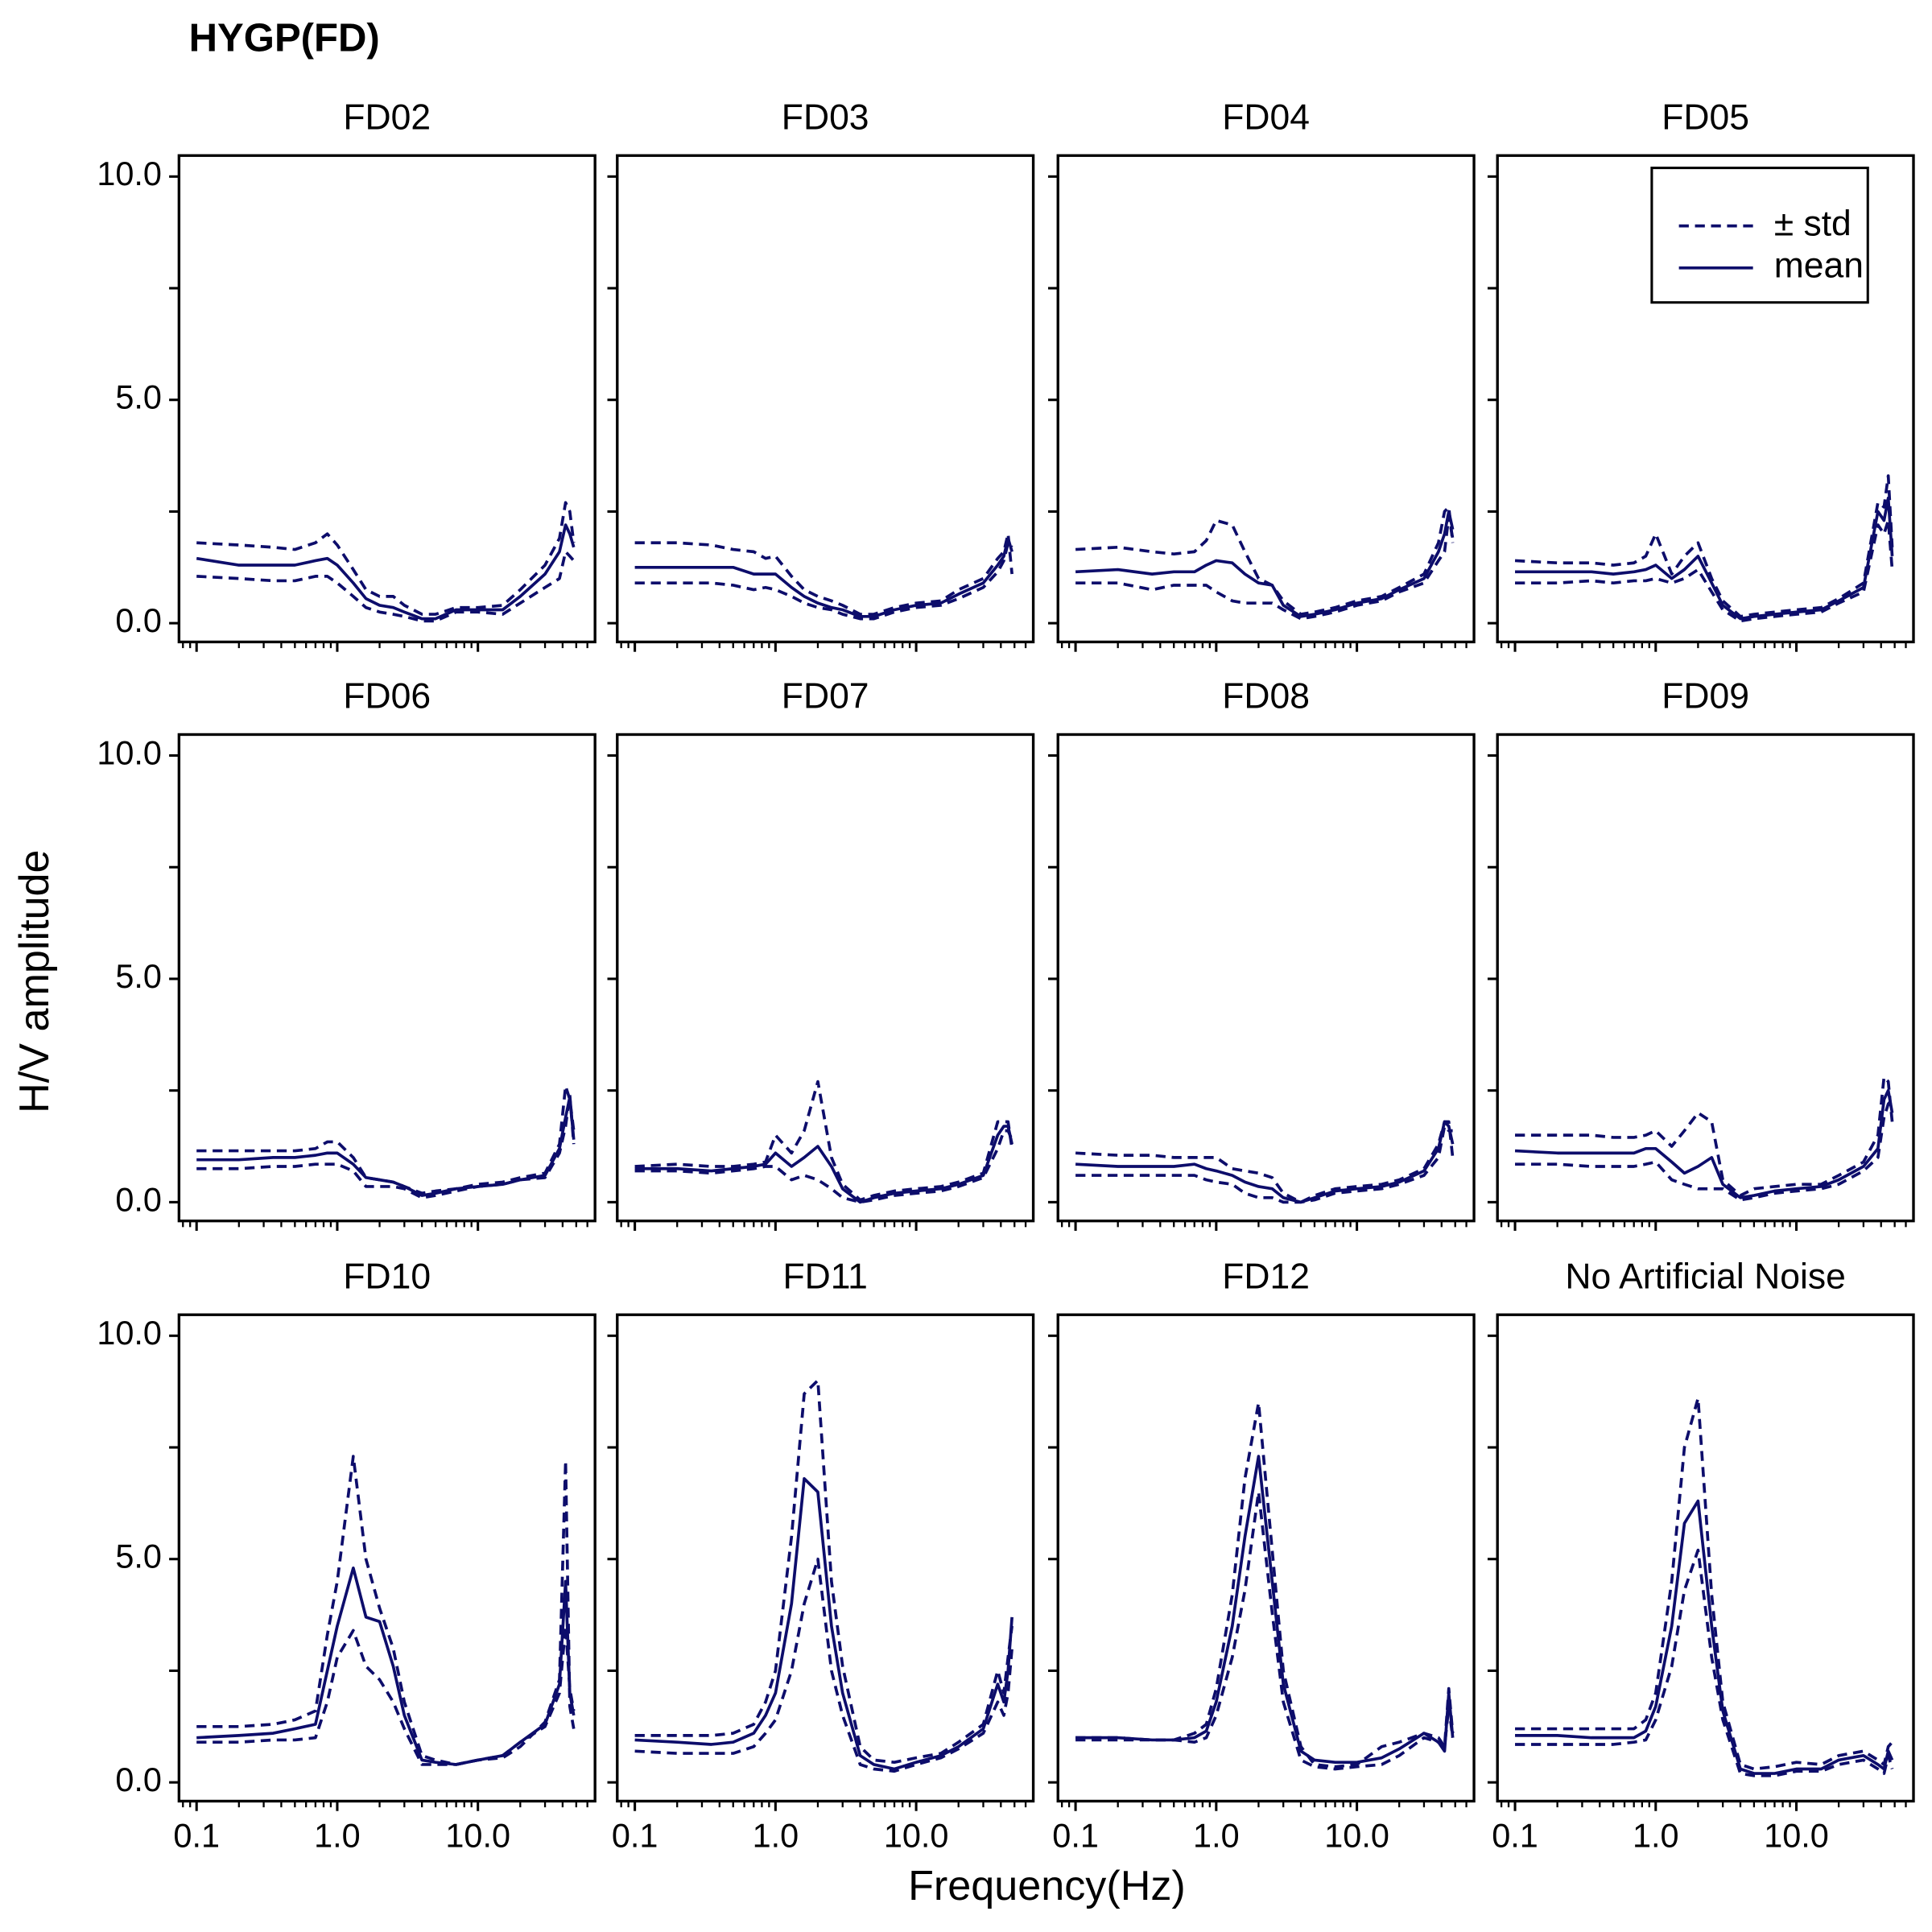  I want to click on panel-title: FD12, so click(1266, 1277).